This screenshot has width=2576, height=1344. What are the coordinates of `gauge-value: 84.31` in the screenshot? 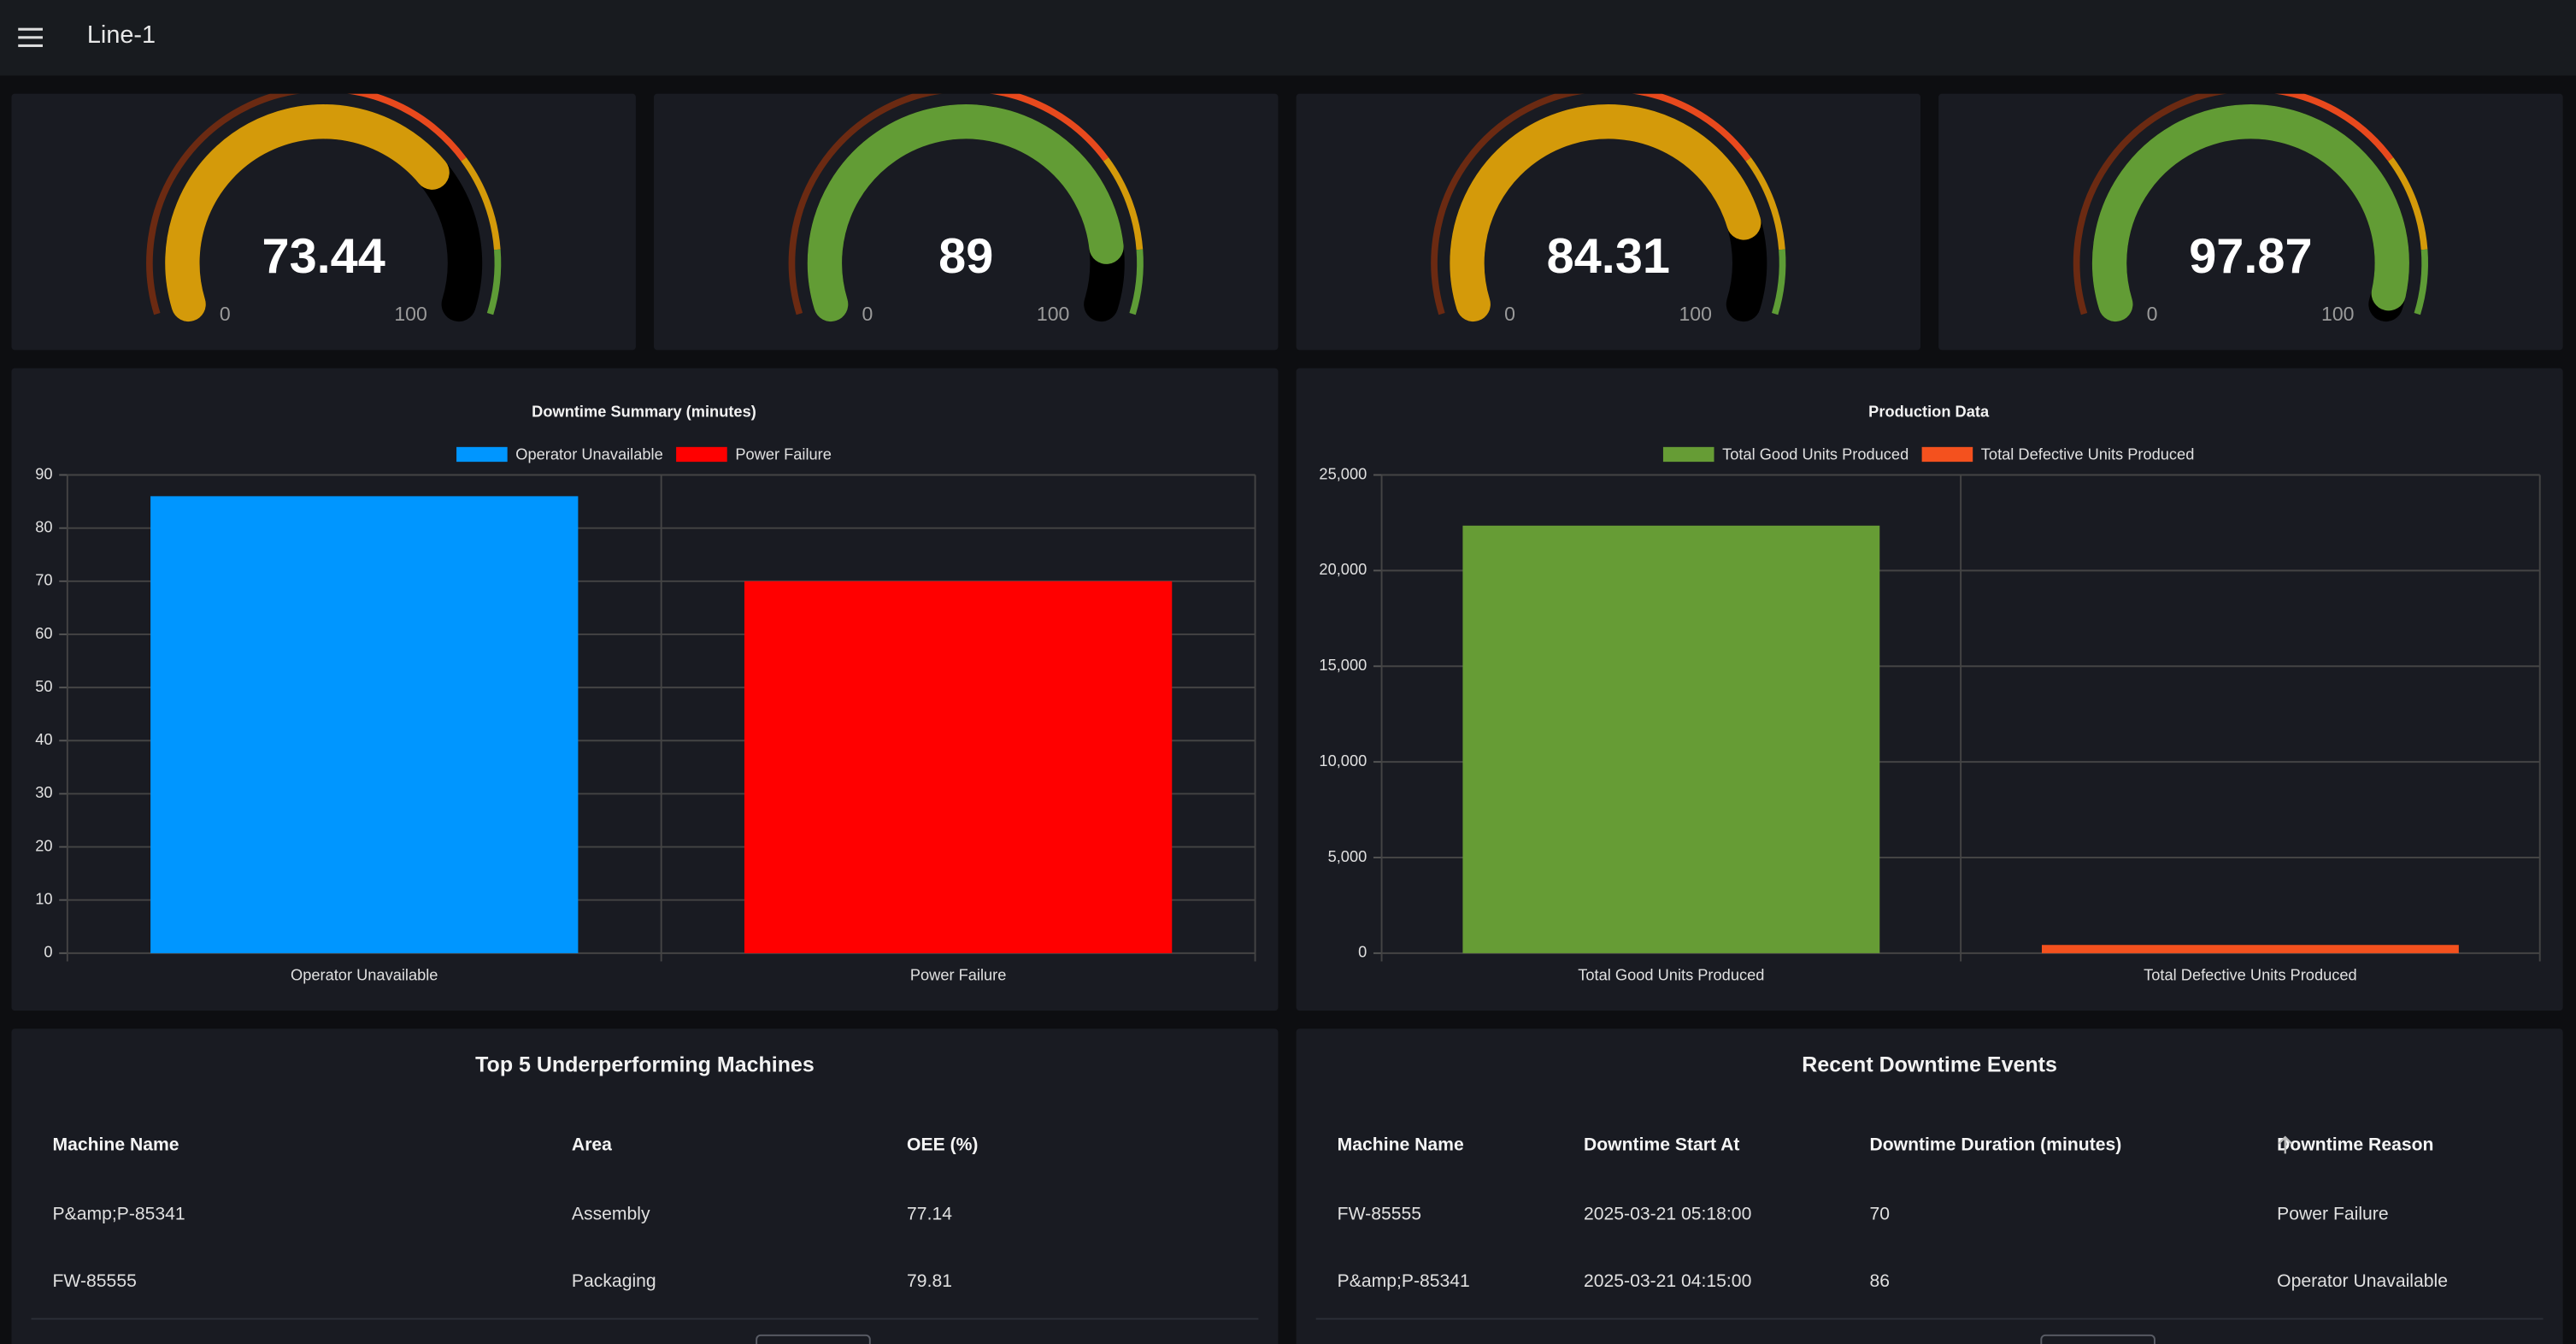 It's located at (1608, 256).